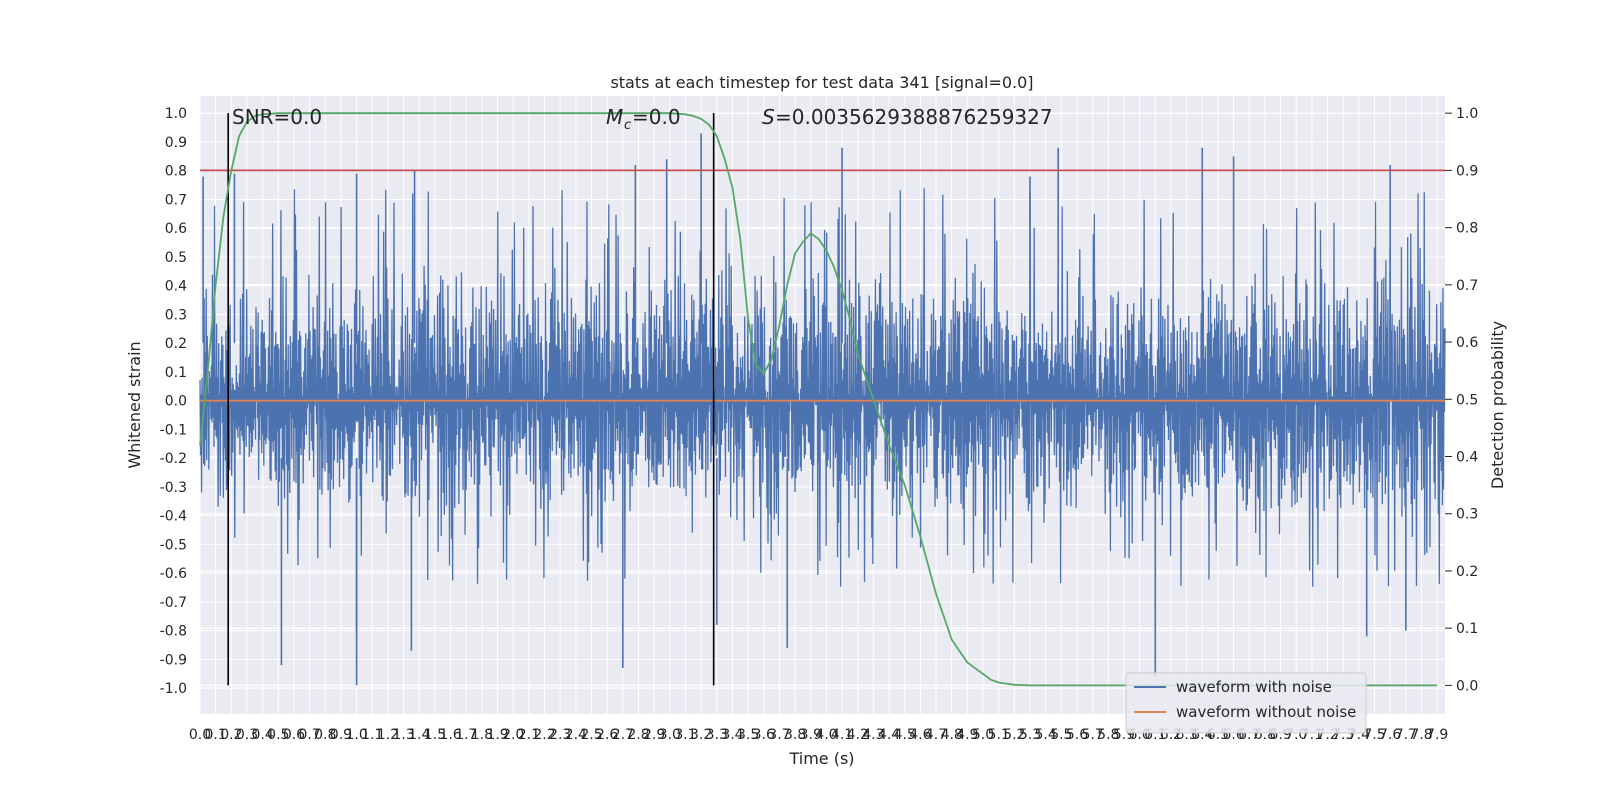  Describe the element at coordinates (654, 735) in the screenshot. I see `x-tick-label: 2.9` at that location.